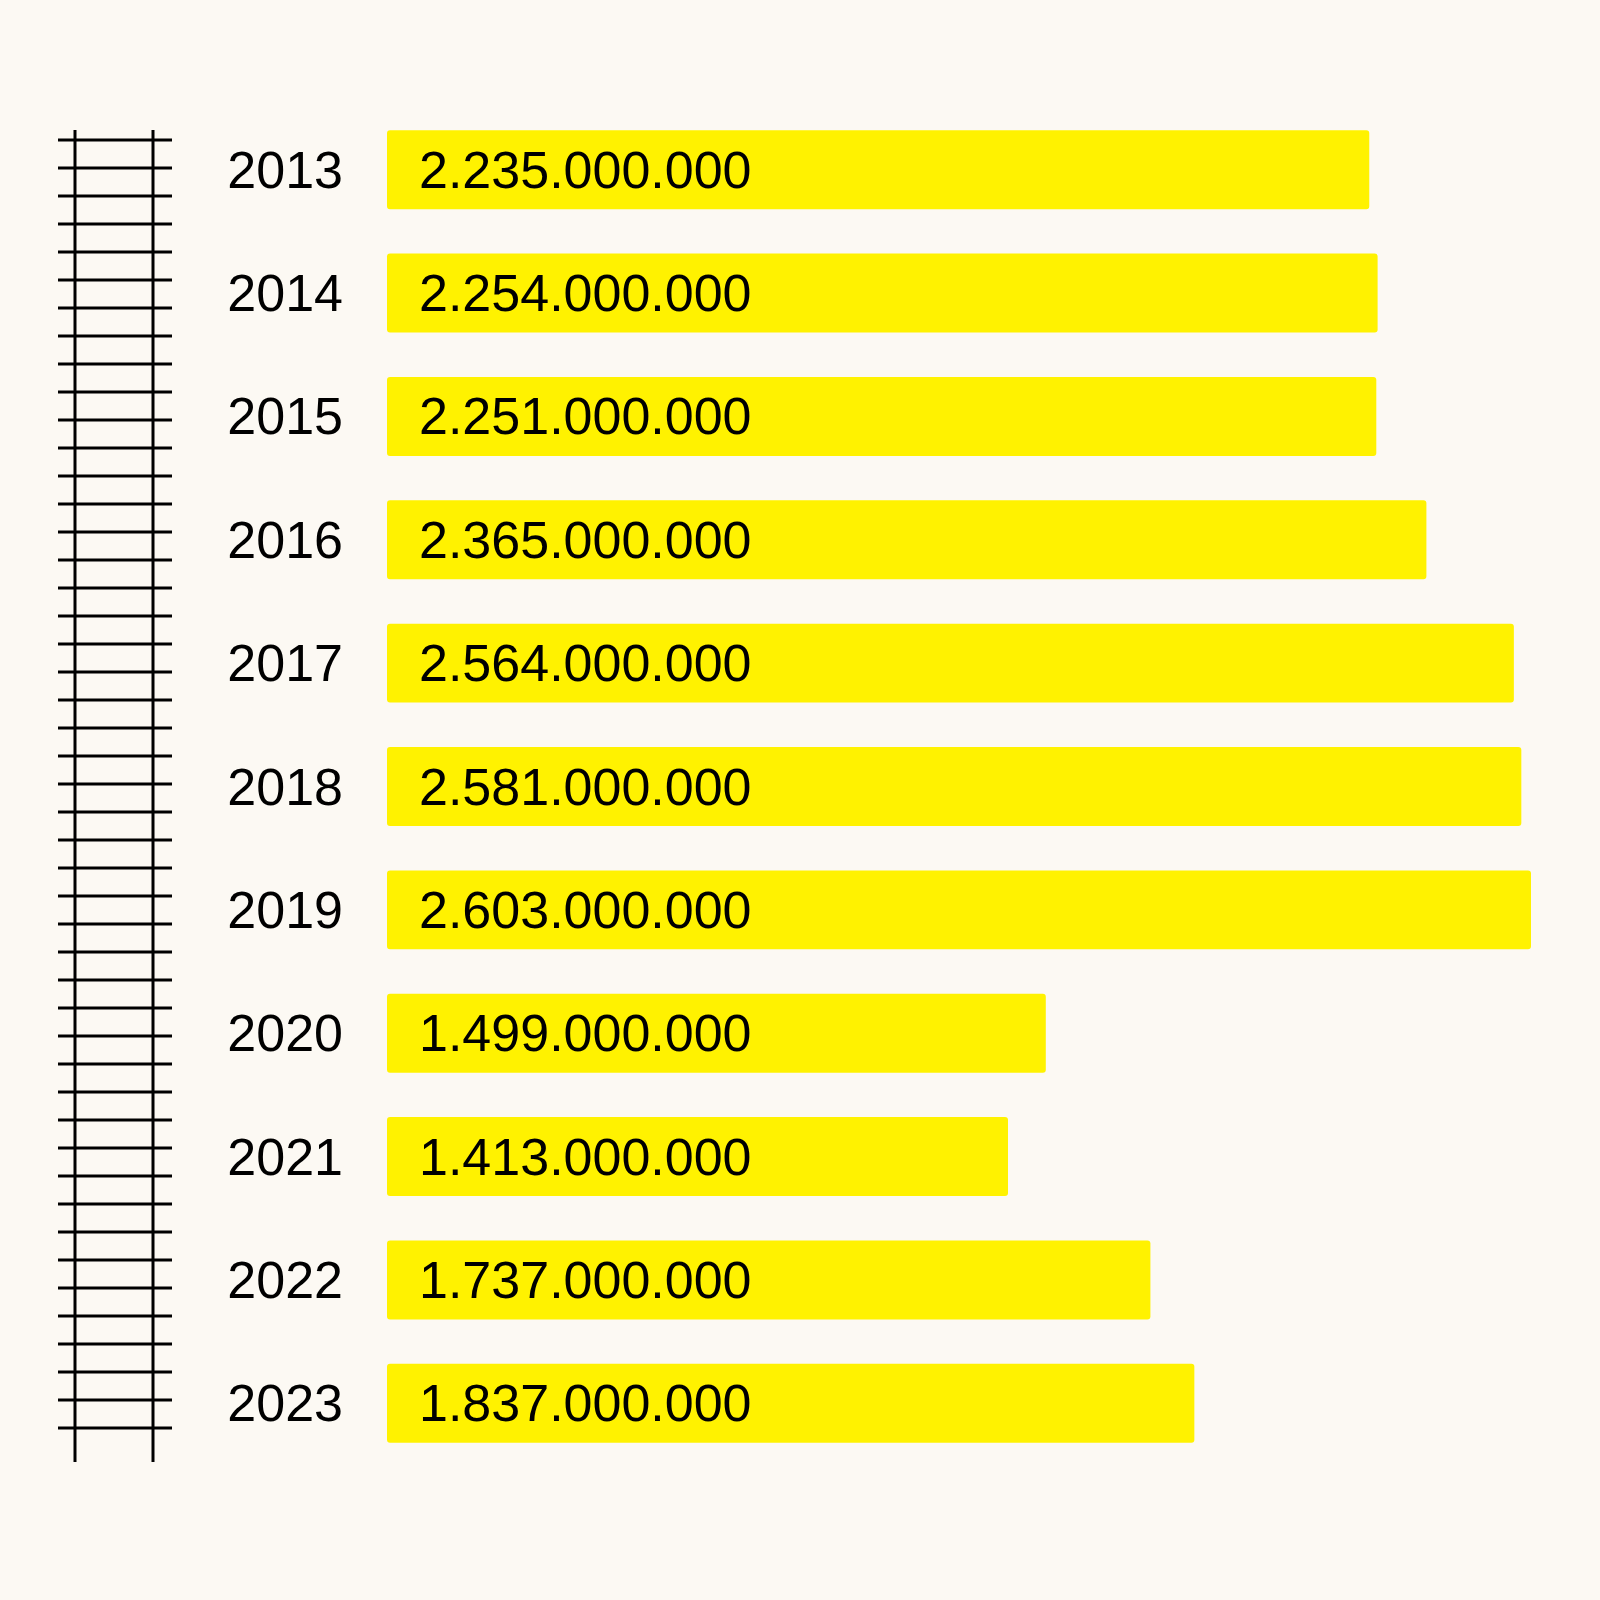  Describe the element at coordinates (285, 169) in the screenshot. I see `y-tick-label: 2013` at that location.